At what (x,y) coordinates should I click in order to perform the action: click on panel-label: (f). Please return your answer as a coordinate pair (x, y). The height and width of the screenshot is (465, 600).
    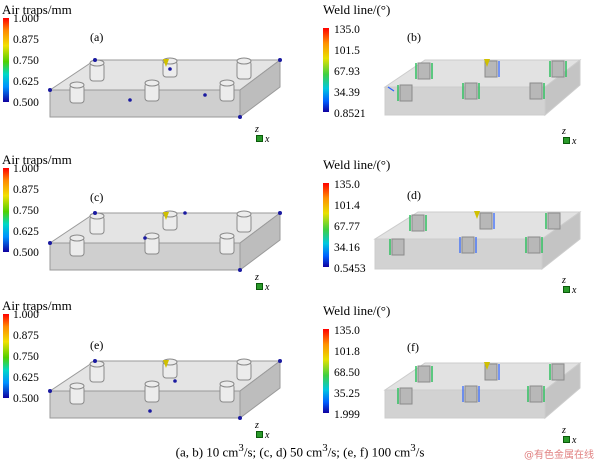
    Looking at the image, I should click on (413, 347).